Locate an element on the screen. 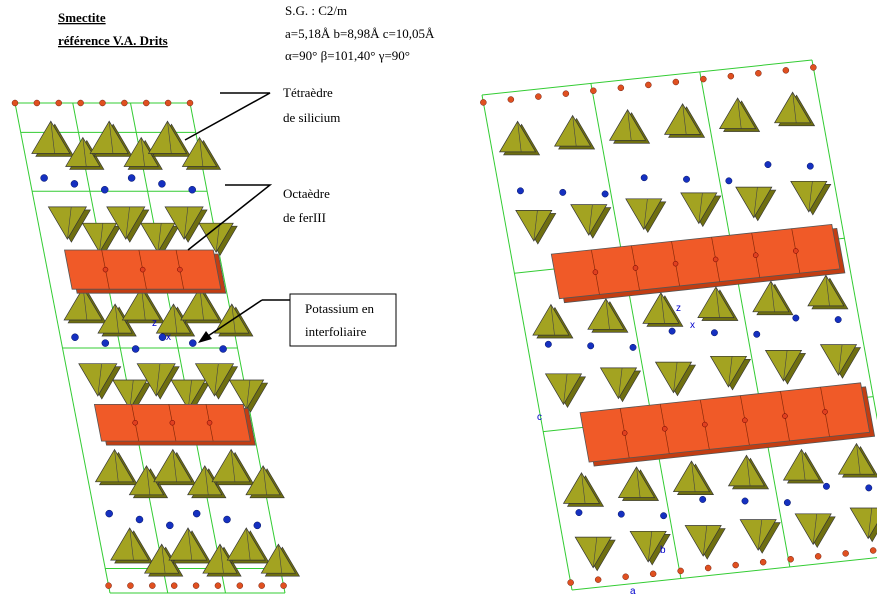  callout-text: Tétraèdre is located at coordinates (308, 92).